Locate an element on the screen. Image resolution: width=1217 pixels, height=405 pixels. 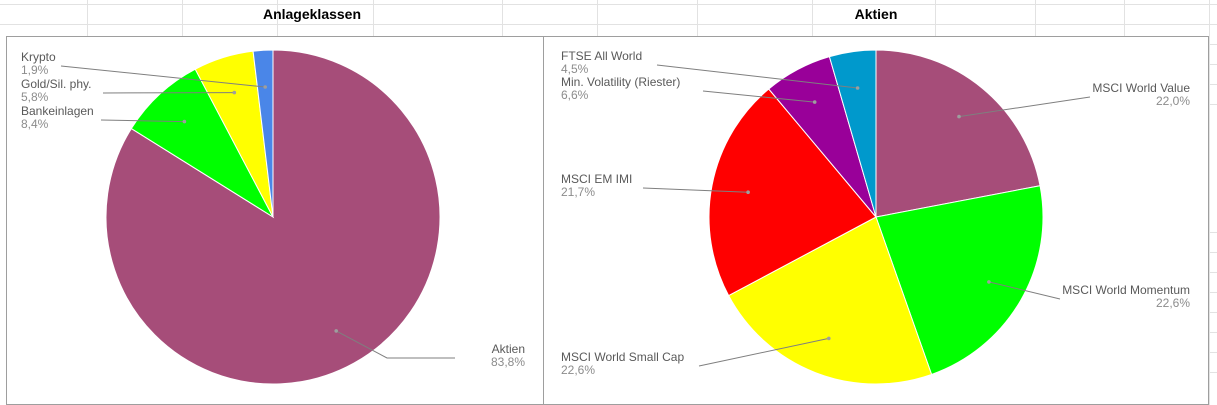
leader-dot-gold-sil-phy is located at coordinates (234, 92).